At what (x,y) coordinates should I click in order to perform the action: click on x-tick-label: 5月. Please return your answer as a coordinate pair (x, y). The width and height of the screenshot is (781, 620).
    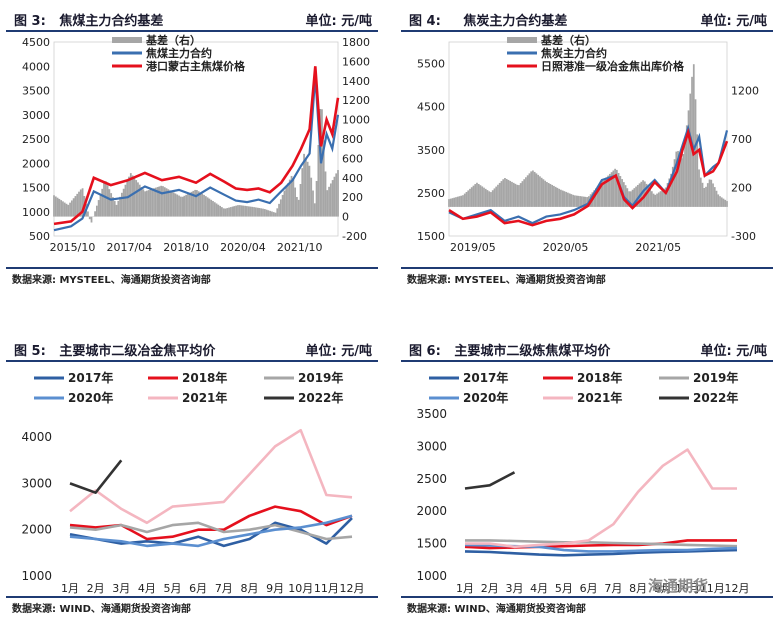
    Looking at the image, I should click on (173, 588).